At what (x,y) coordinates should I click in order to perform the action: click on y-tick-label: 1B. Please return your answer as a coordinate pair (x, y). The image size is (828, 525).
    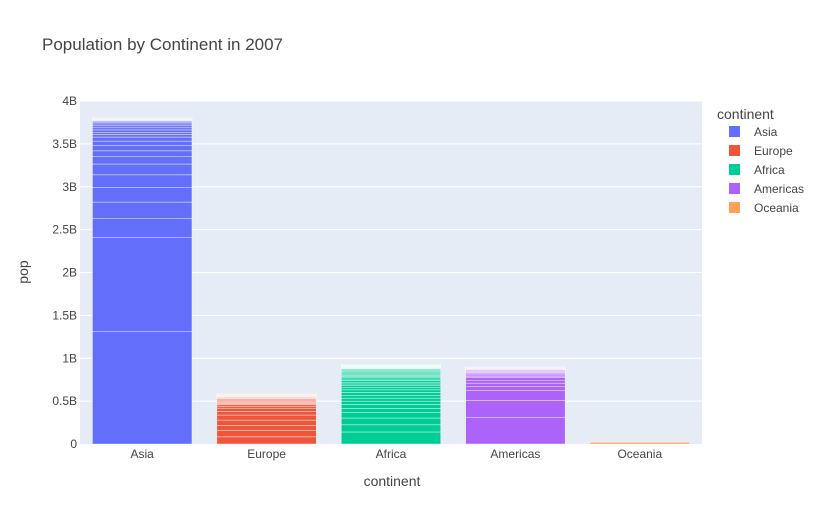
    Looking at the image, I should click on (69, 358).